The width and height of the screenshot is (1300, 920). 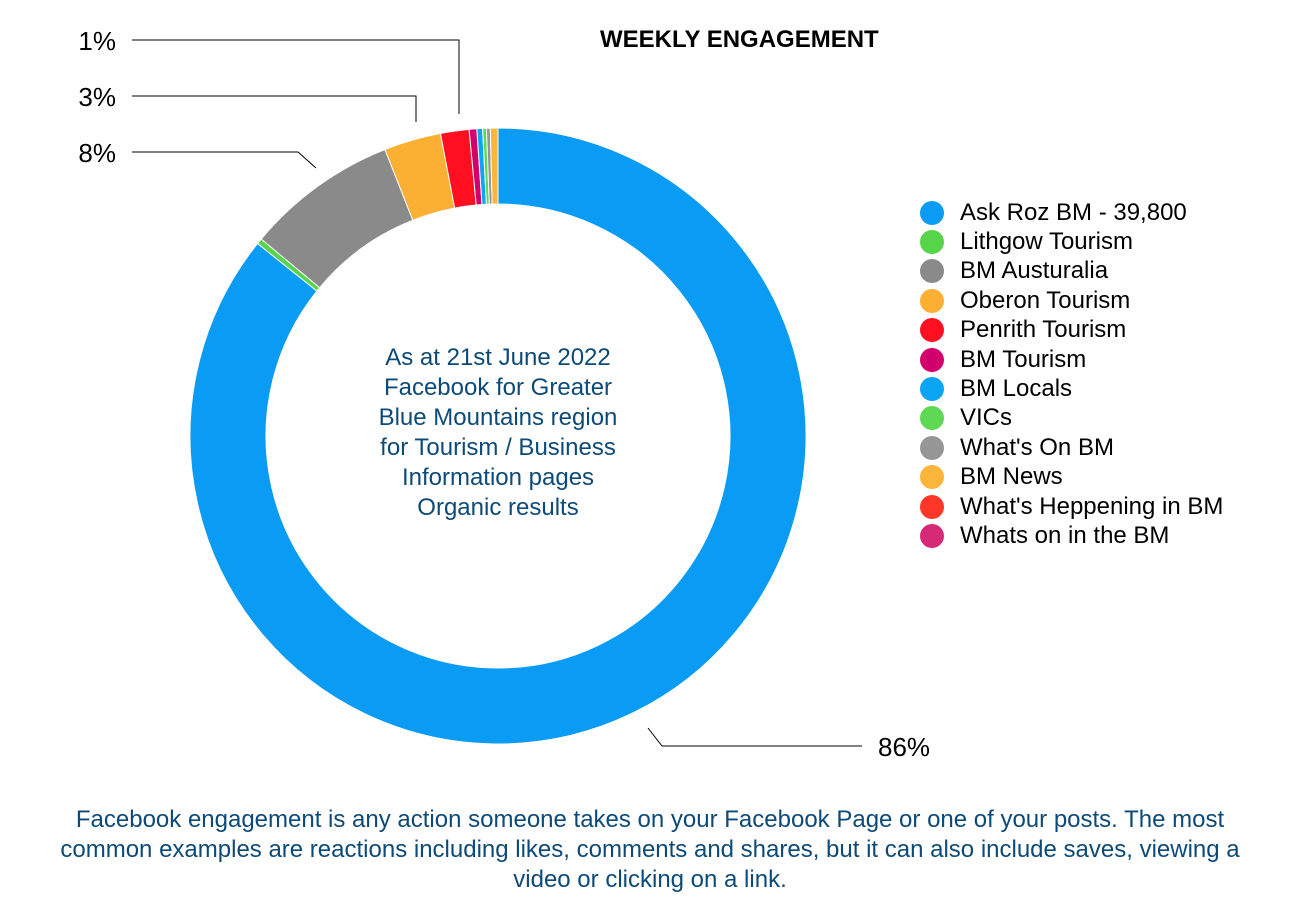 I want to click on legend-item: Whats on in the BM, so click(x=1071, y=535).